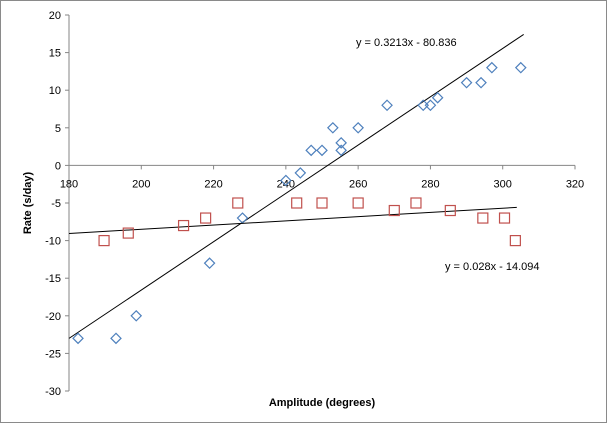  Describe the element at coordinates (492, 267) in the screenshot. I see `trendline-equation: y = 0.028x - 14.094` at that location.